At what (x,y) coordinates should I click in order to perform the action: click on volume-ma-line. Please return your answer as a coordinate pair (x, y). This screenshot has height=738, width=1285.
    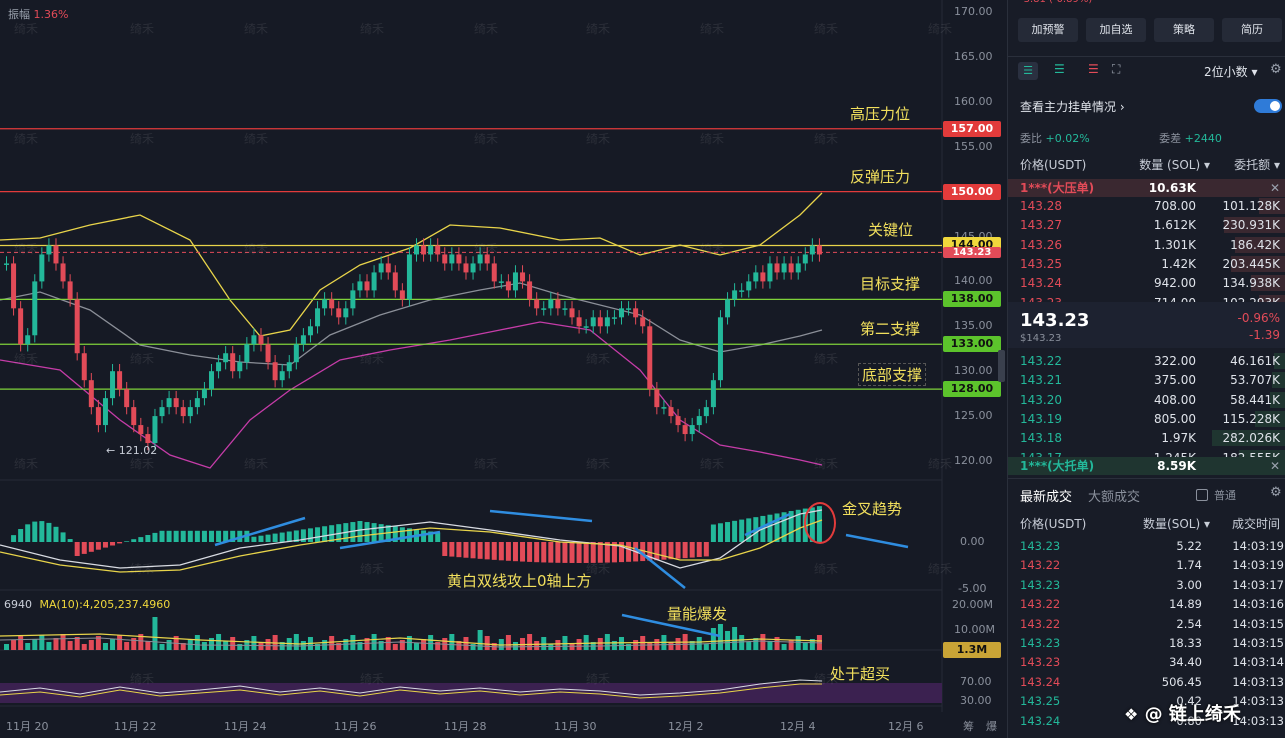
    Looking at the image, I should click on (411, 639).